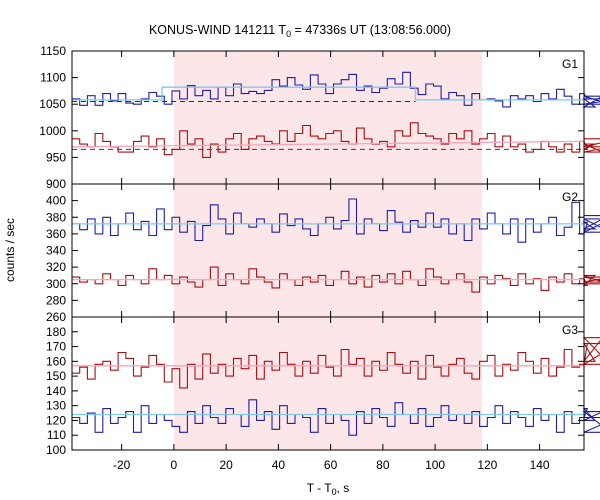  I want to click on x-tick-label: -20, so click(122, 465).